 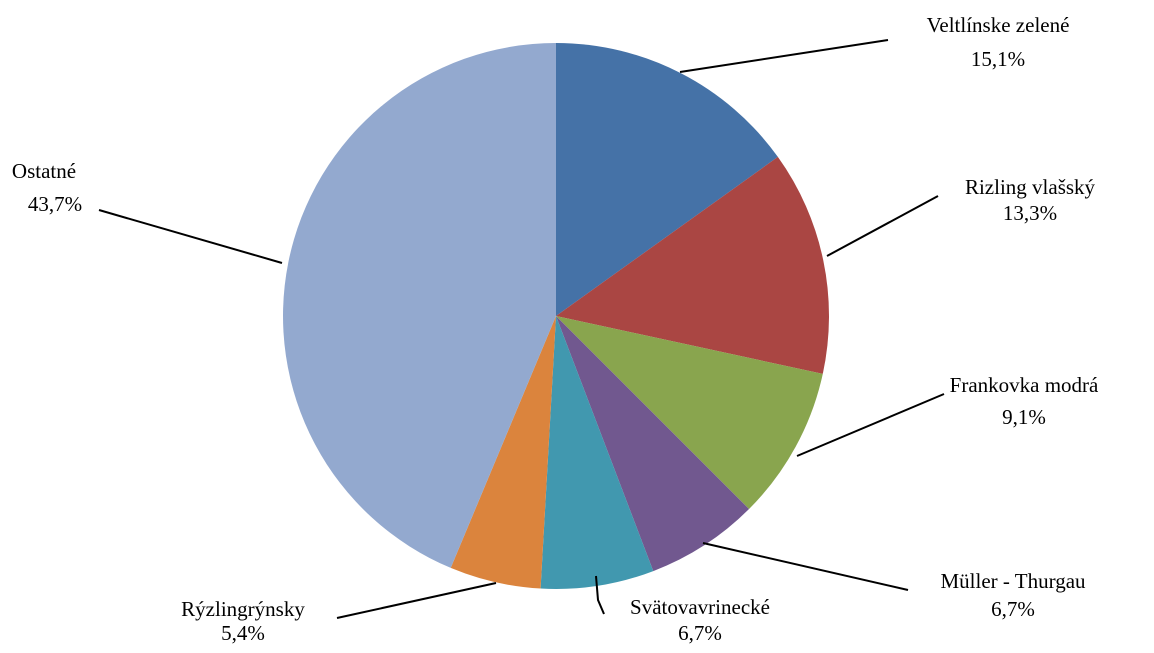 What do you see at coordinates (597, 452) in the screenshot?
I see `pie-slice-svatovavrinecke` at bounding box center [597, 452].